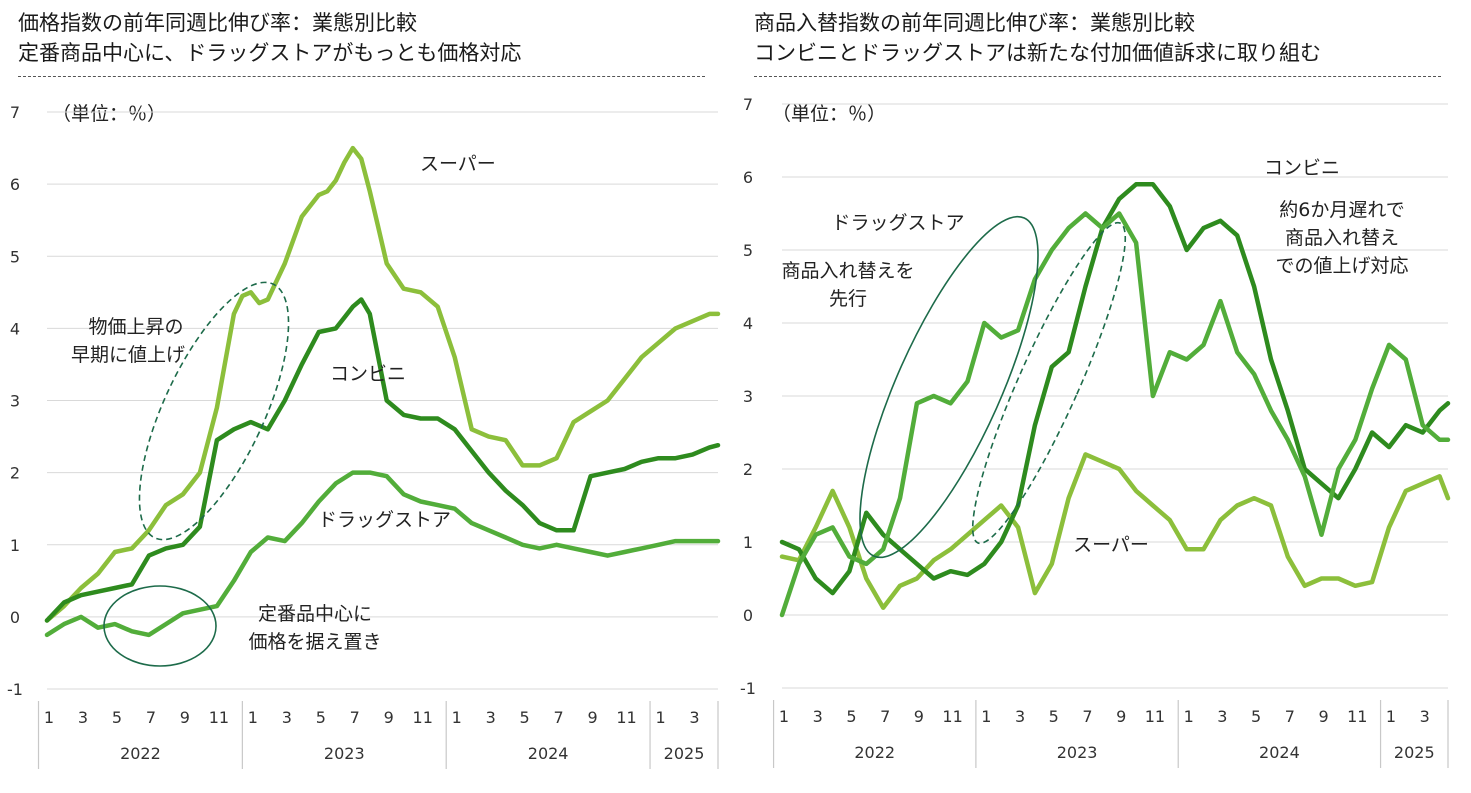  What do you see at coordinates (315, 614) in the screenshot?
I see `annotation-price-freeze-1: 定番品中心に` at bounding box center [315, 614].